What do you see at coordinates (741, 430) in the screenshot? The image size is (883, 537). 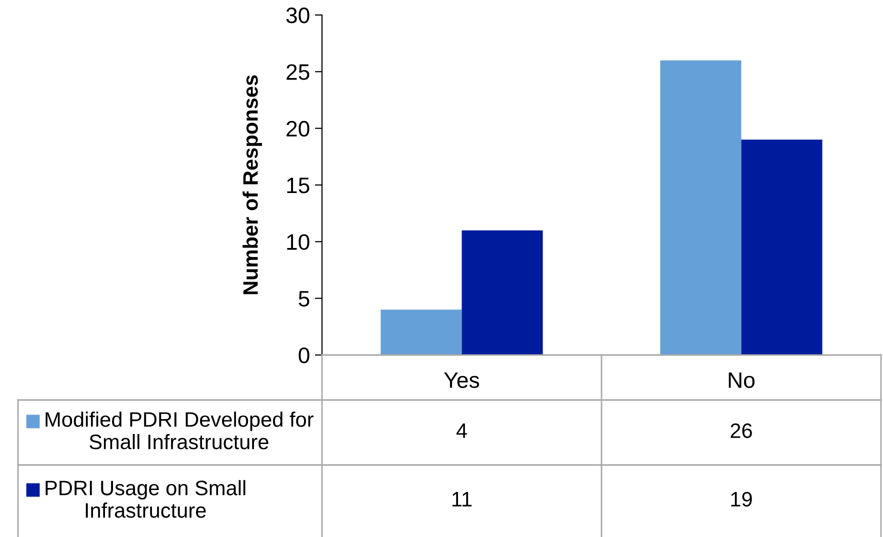 I see `data-label: 26` at bounding box center [741, 430].